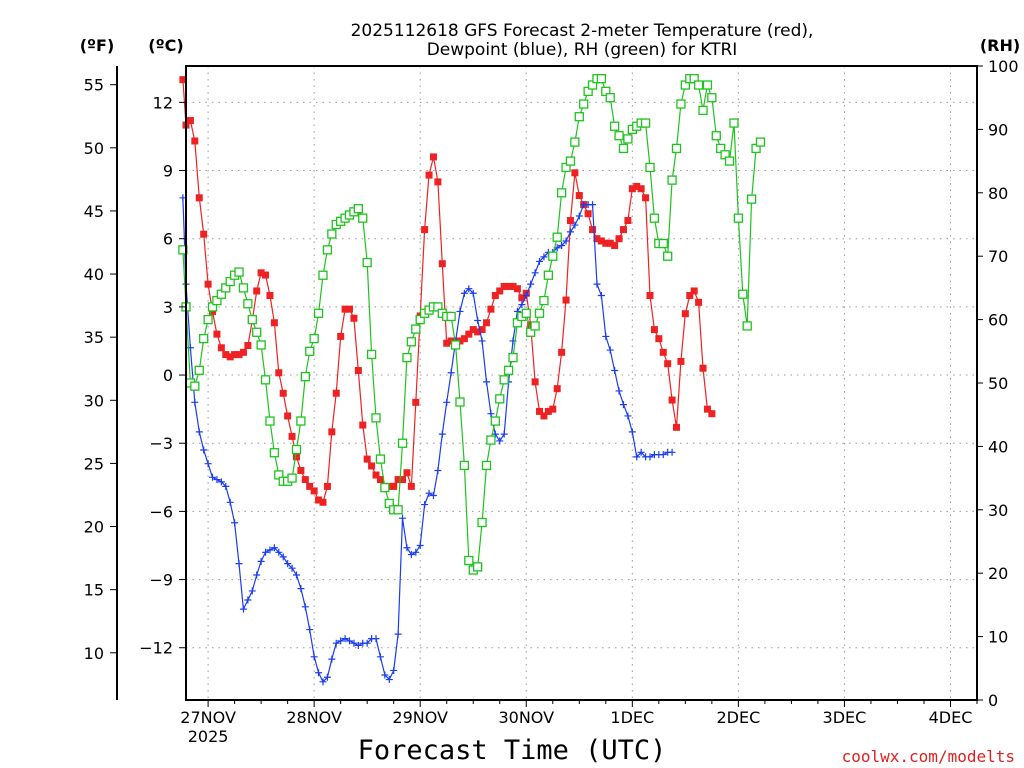 The width and height of the screenshot is (1024, 768). I want to click on rh-tick-label: 50, so click(998, 383).